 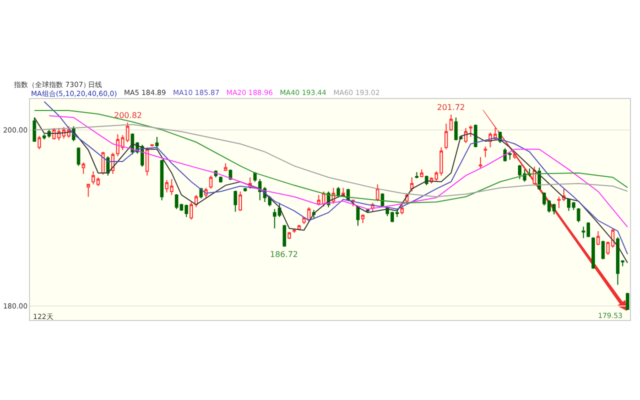 What do you see at coordinates (451, 107) in the screenshot?
I see `annotation: 201.72` at bounding box center [451, 107].